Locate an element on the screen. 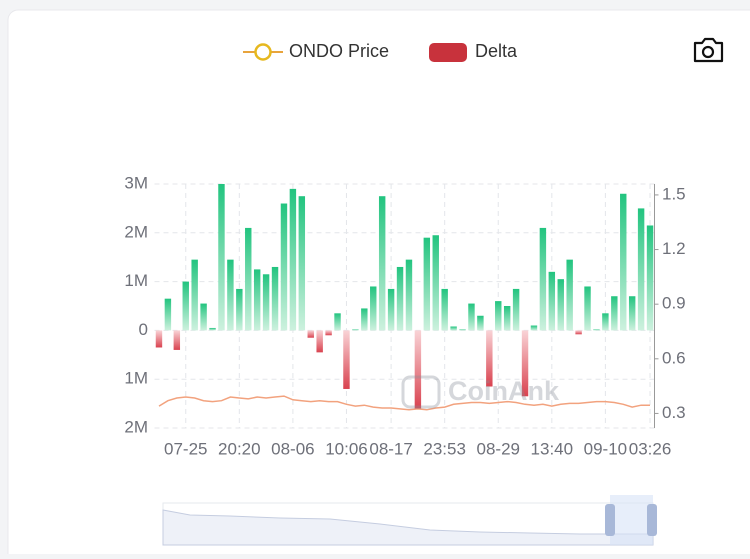 The image size is (750, 559). x-tick-label: 23:53 is located at coordinates (444, 448).